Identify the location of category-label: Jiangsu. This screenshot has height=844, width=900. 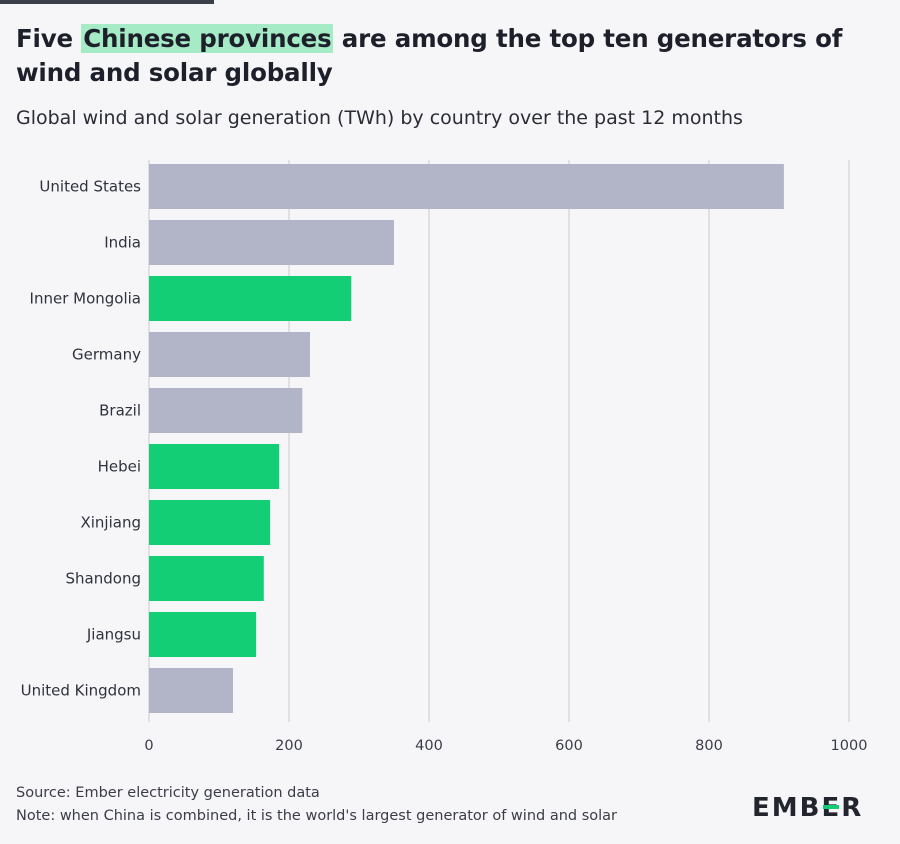
(113, 635).